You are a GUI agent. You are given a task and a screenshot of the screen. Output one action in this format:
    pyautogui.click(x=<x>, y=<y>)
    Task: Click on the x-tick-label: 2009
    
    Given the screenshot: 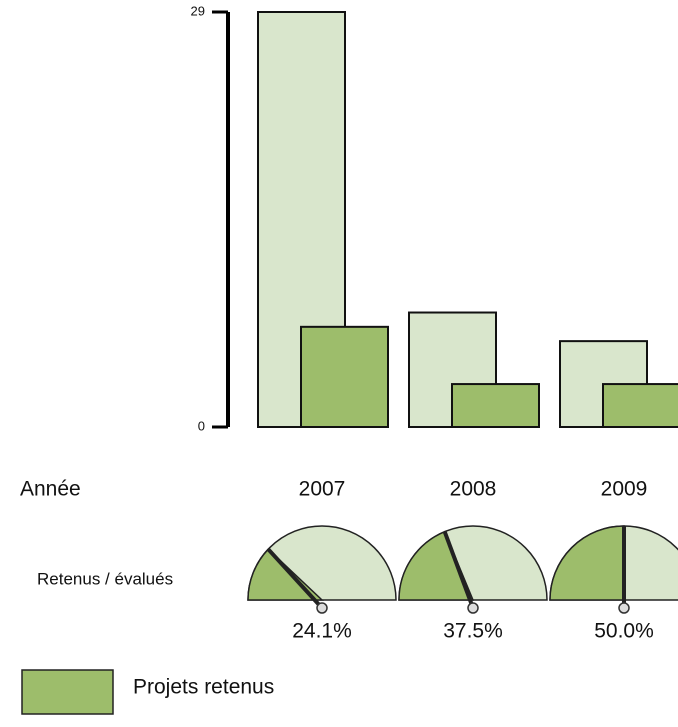 What is the action you would take?
    pyautogui.click(x=624, y=489)
    